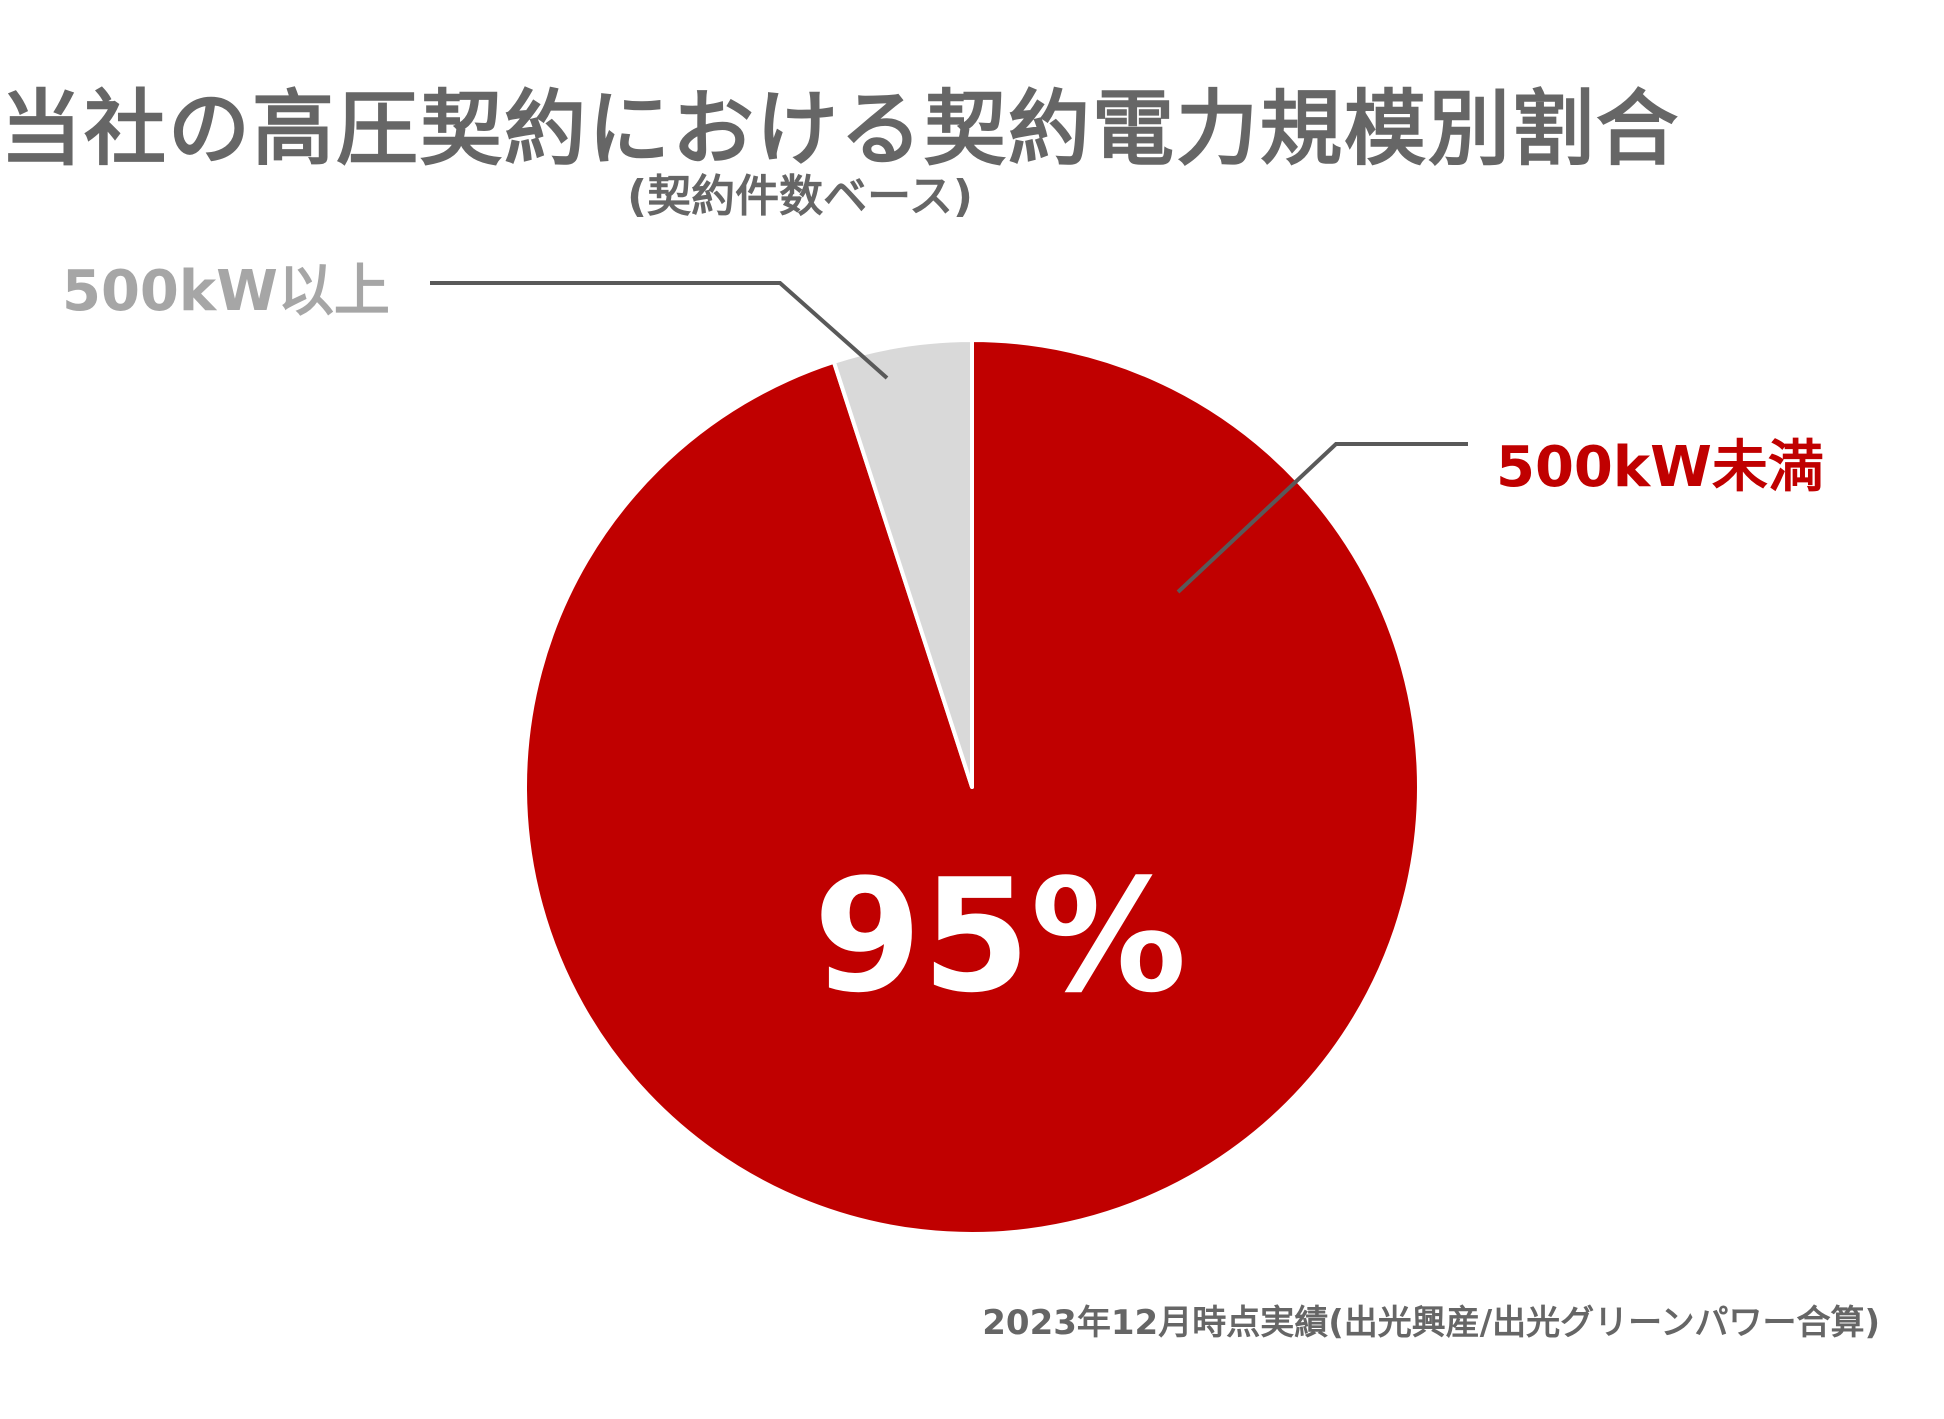 The image size is (1944, 1419). Describe the element at coordinates (1000, 936) in the screenshot. I see `slice-percentage-label: 95%` at that location.